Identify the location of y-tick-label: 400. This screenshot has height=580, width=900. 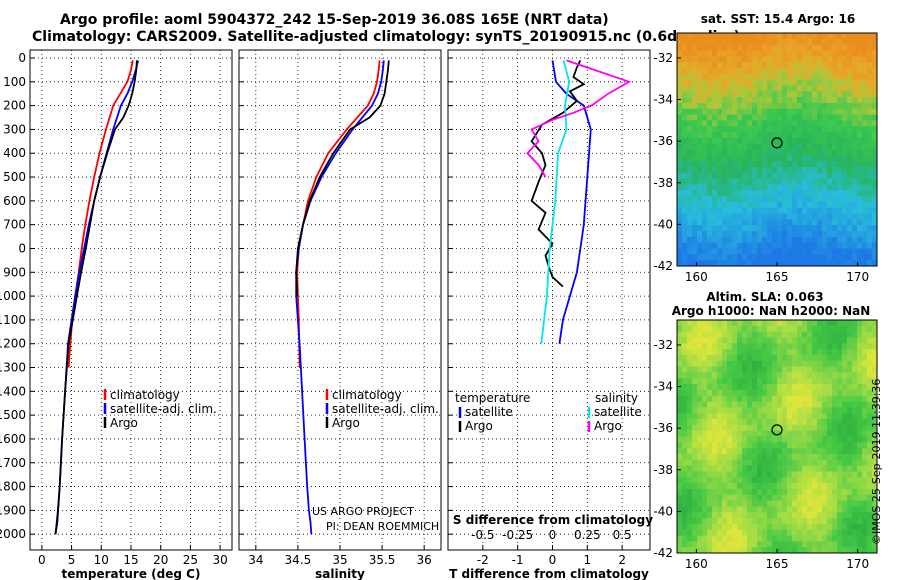
(14, 153).